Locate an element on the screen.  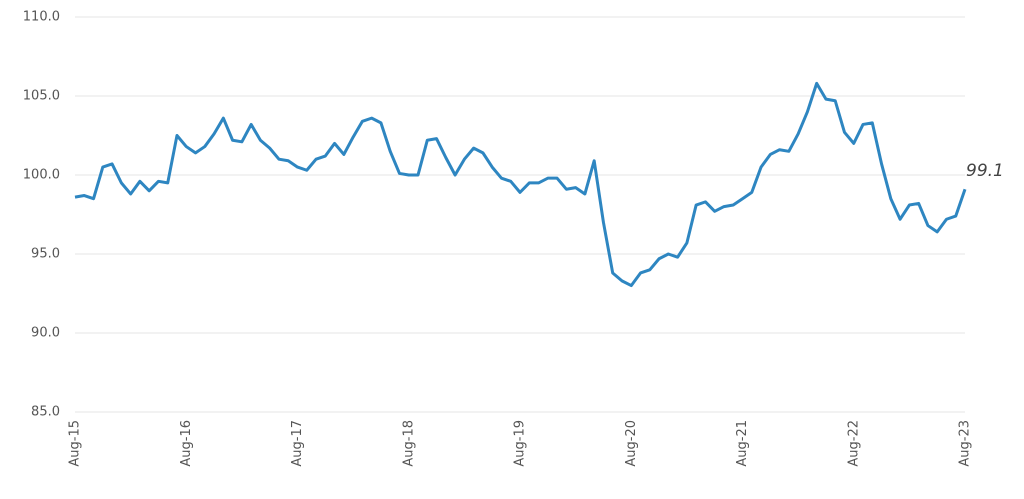
x-tick-label: Aug-22 is located at coordinates (853, 443).